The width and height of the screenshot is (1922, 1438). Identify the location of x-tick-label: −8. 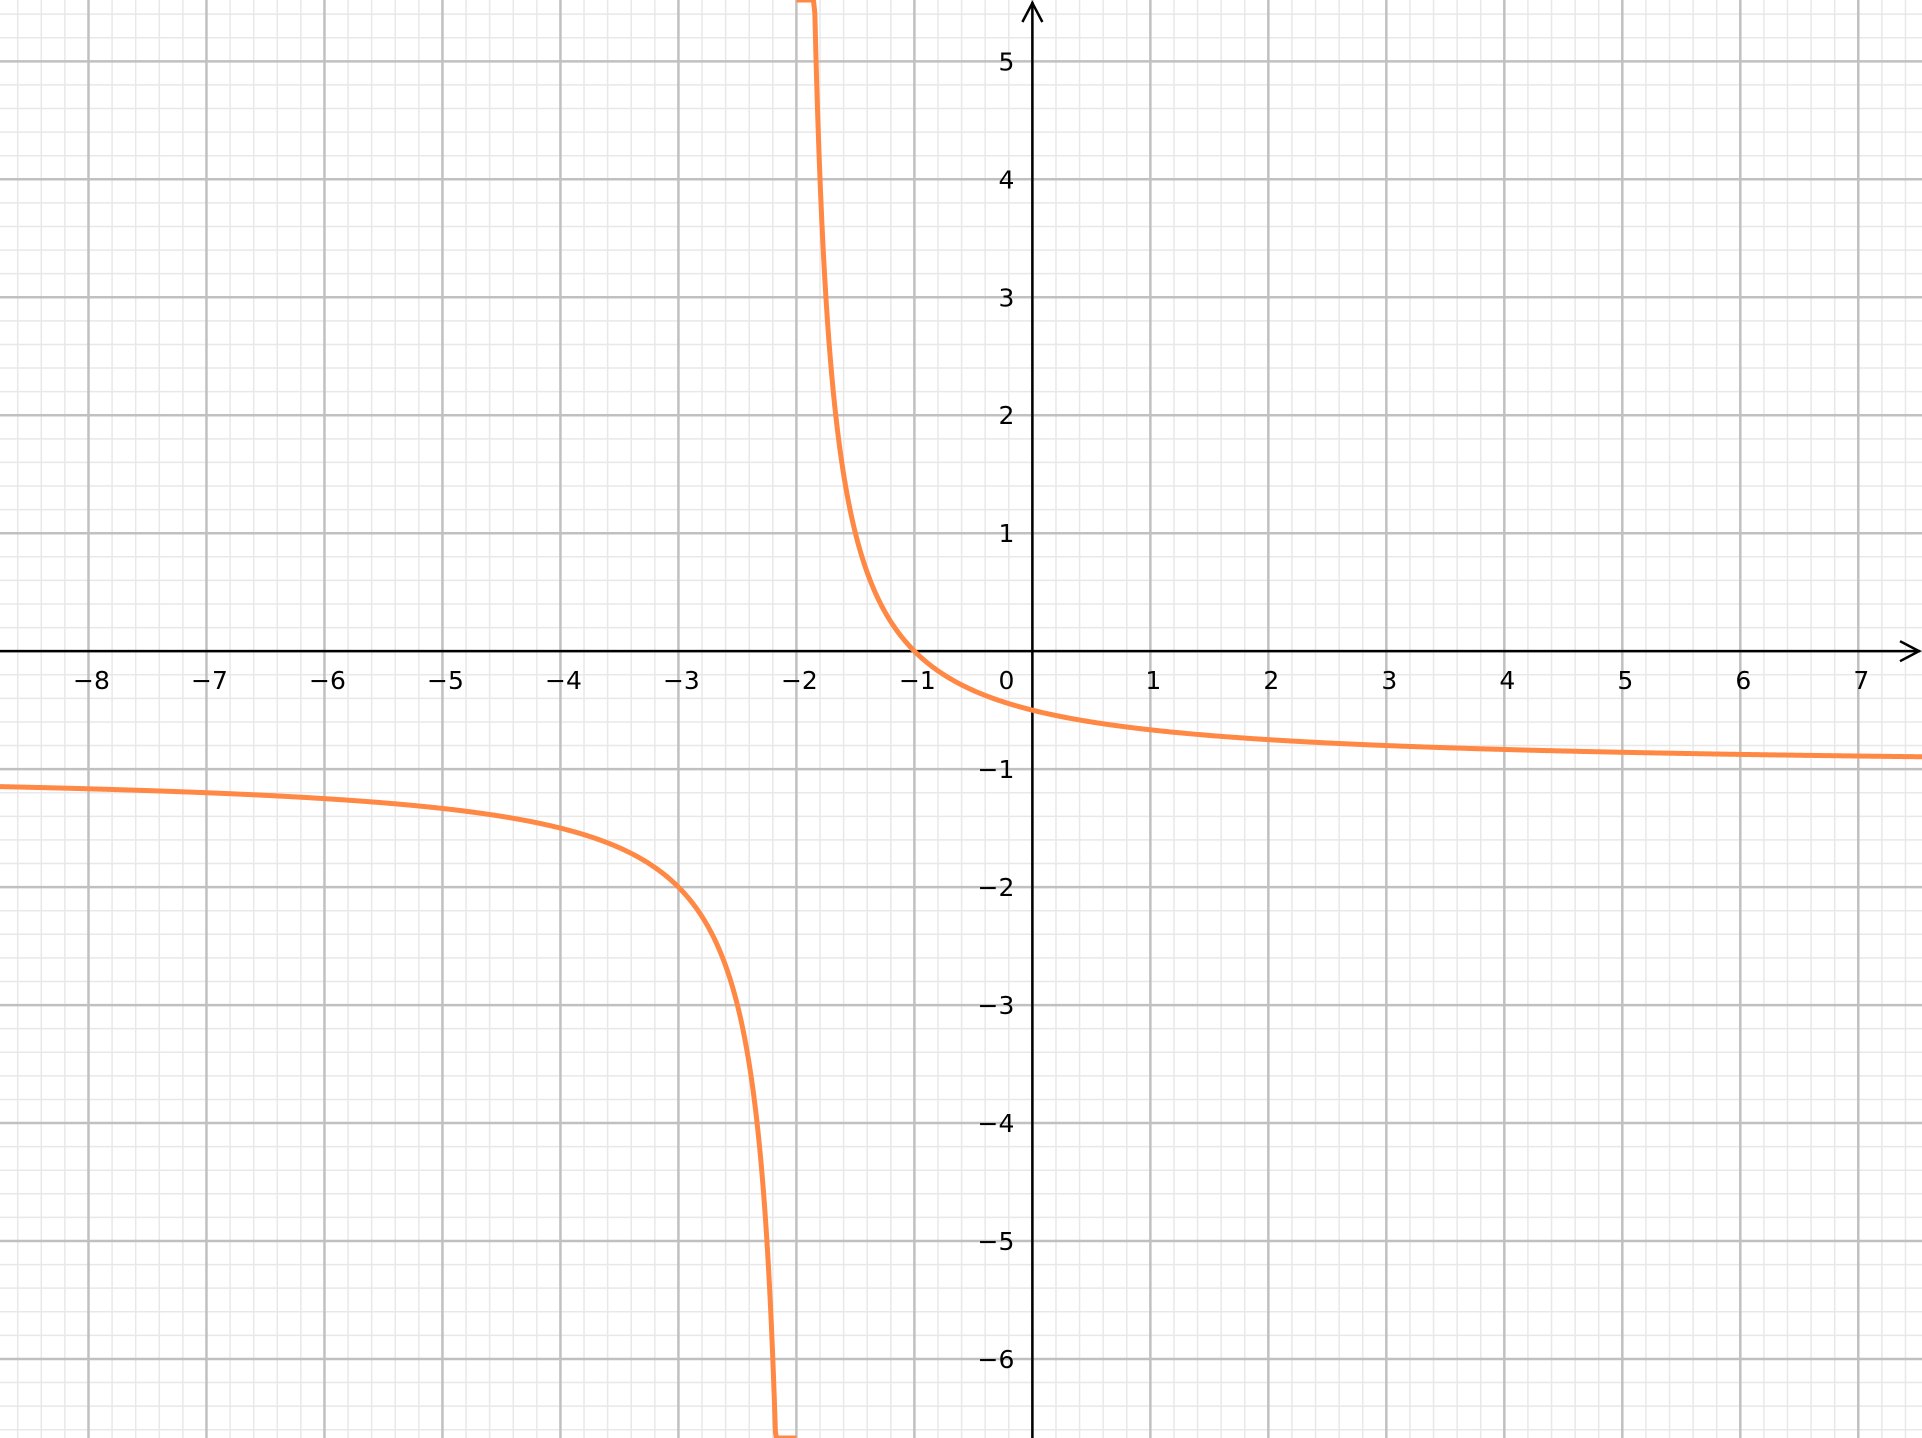
(91, 680).